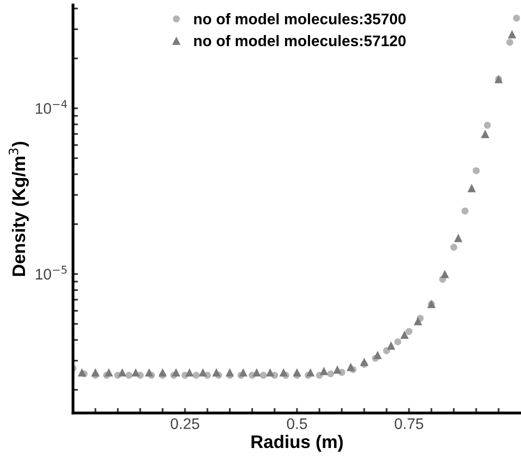  I want to click on y-axis-title: Density (Kg/m$^{3}$), so click(18, 209).